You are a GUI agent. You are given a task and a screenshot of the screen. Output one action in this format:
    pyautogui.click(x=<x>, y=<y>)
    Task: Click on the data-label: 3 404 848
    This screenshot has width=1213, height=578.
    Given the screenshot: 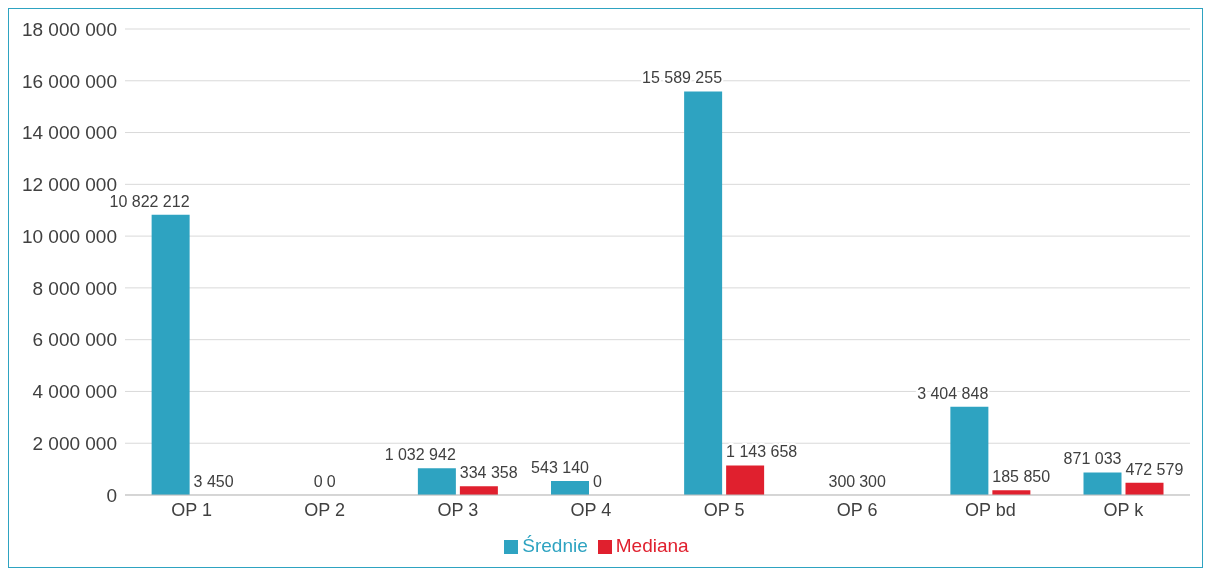 What is the action you would take?
    pyautogui.click(x=953, y=393)
    